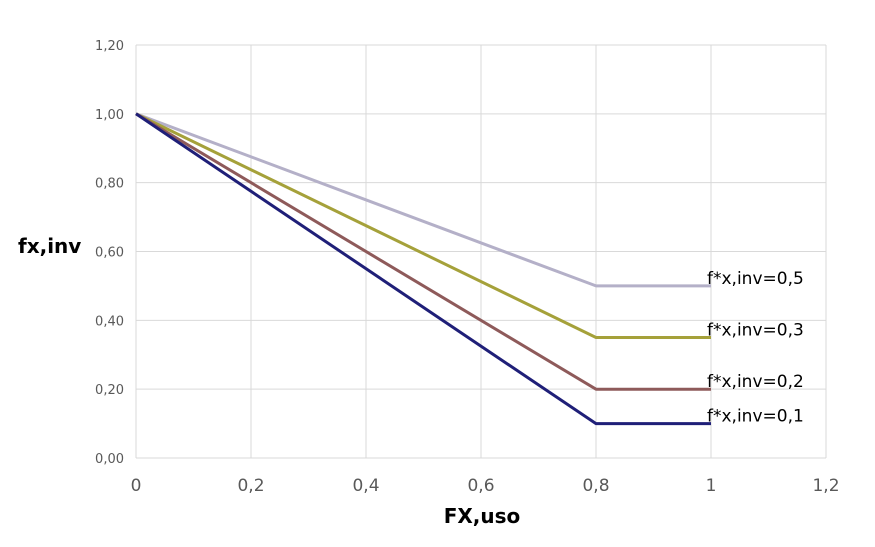 The height and width of the screenshot is (547, 875). Describe the element at coordinates (49, 246) in the screenshot. I see `y-axis-title: fx,inv` at that location.